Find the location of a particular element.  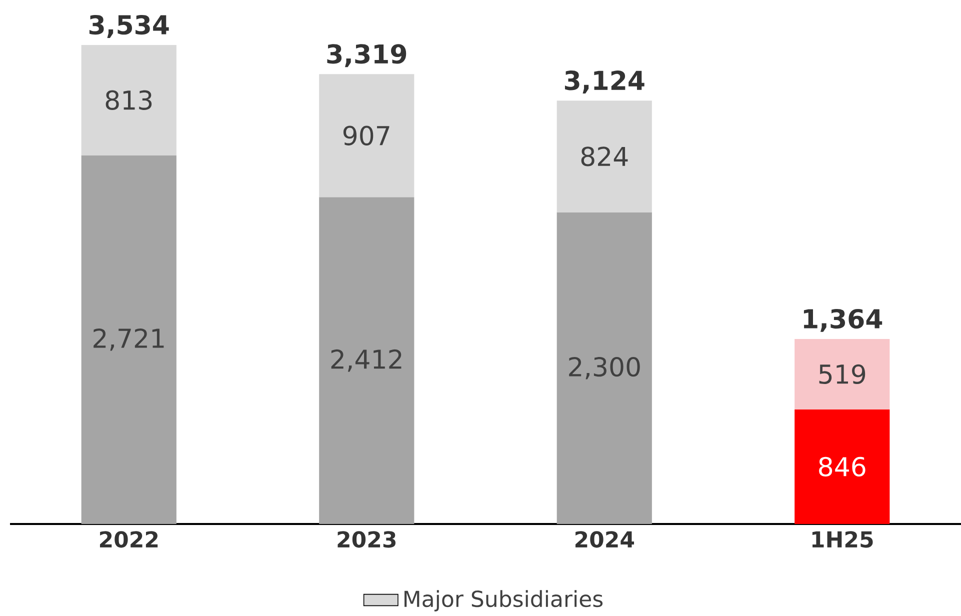

x-tick-label: 2023 is located at coordinates (367, 539).